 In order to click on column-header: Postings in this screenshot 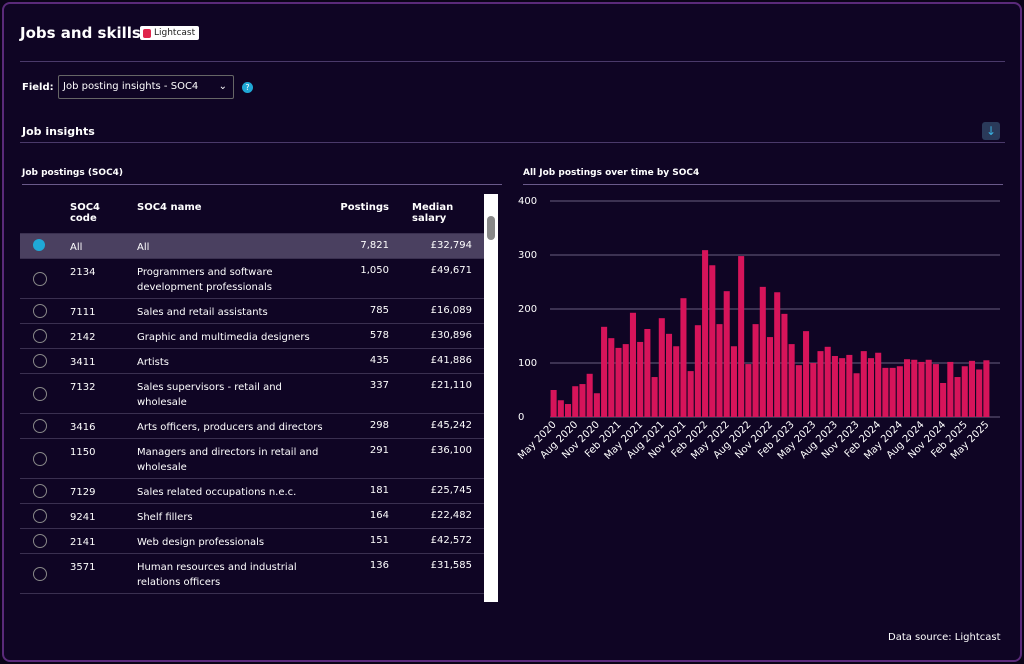, I will do `click(364, 207)`.